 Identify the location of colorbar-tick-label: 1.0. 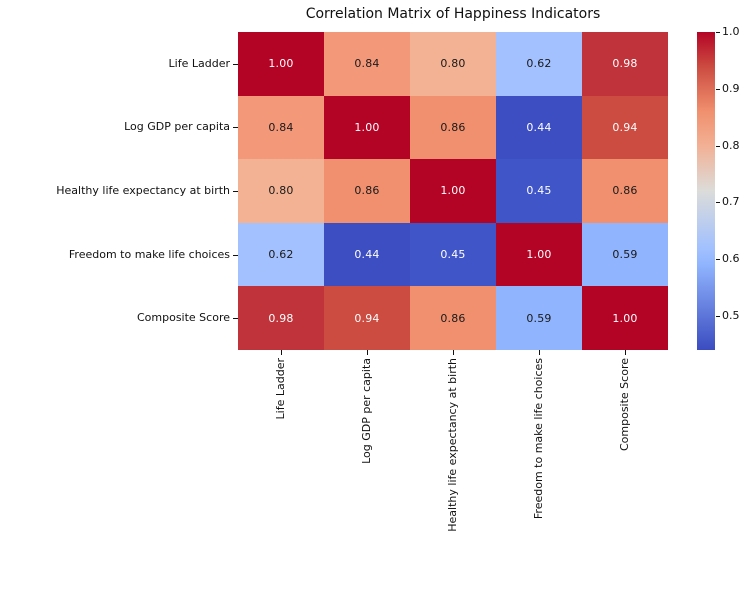
(731, 31).